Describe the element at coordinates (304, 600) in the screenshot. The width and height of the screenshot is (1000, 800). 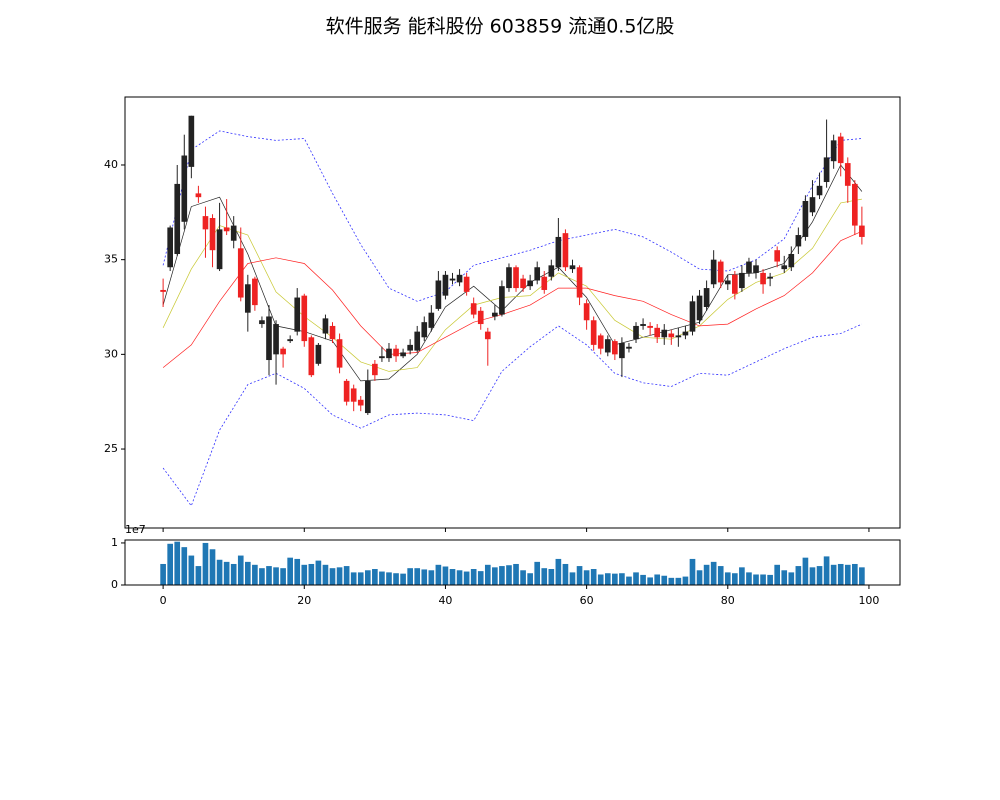
I see `x-tick-label: 20` at that location.